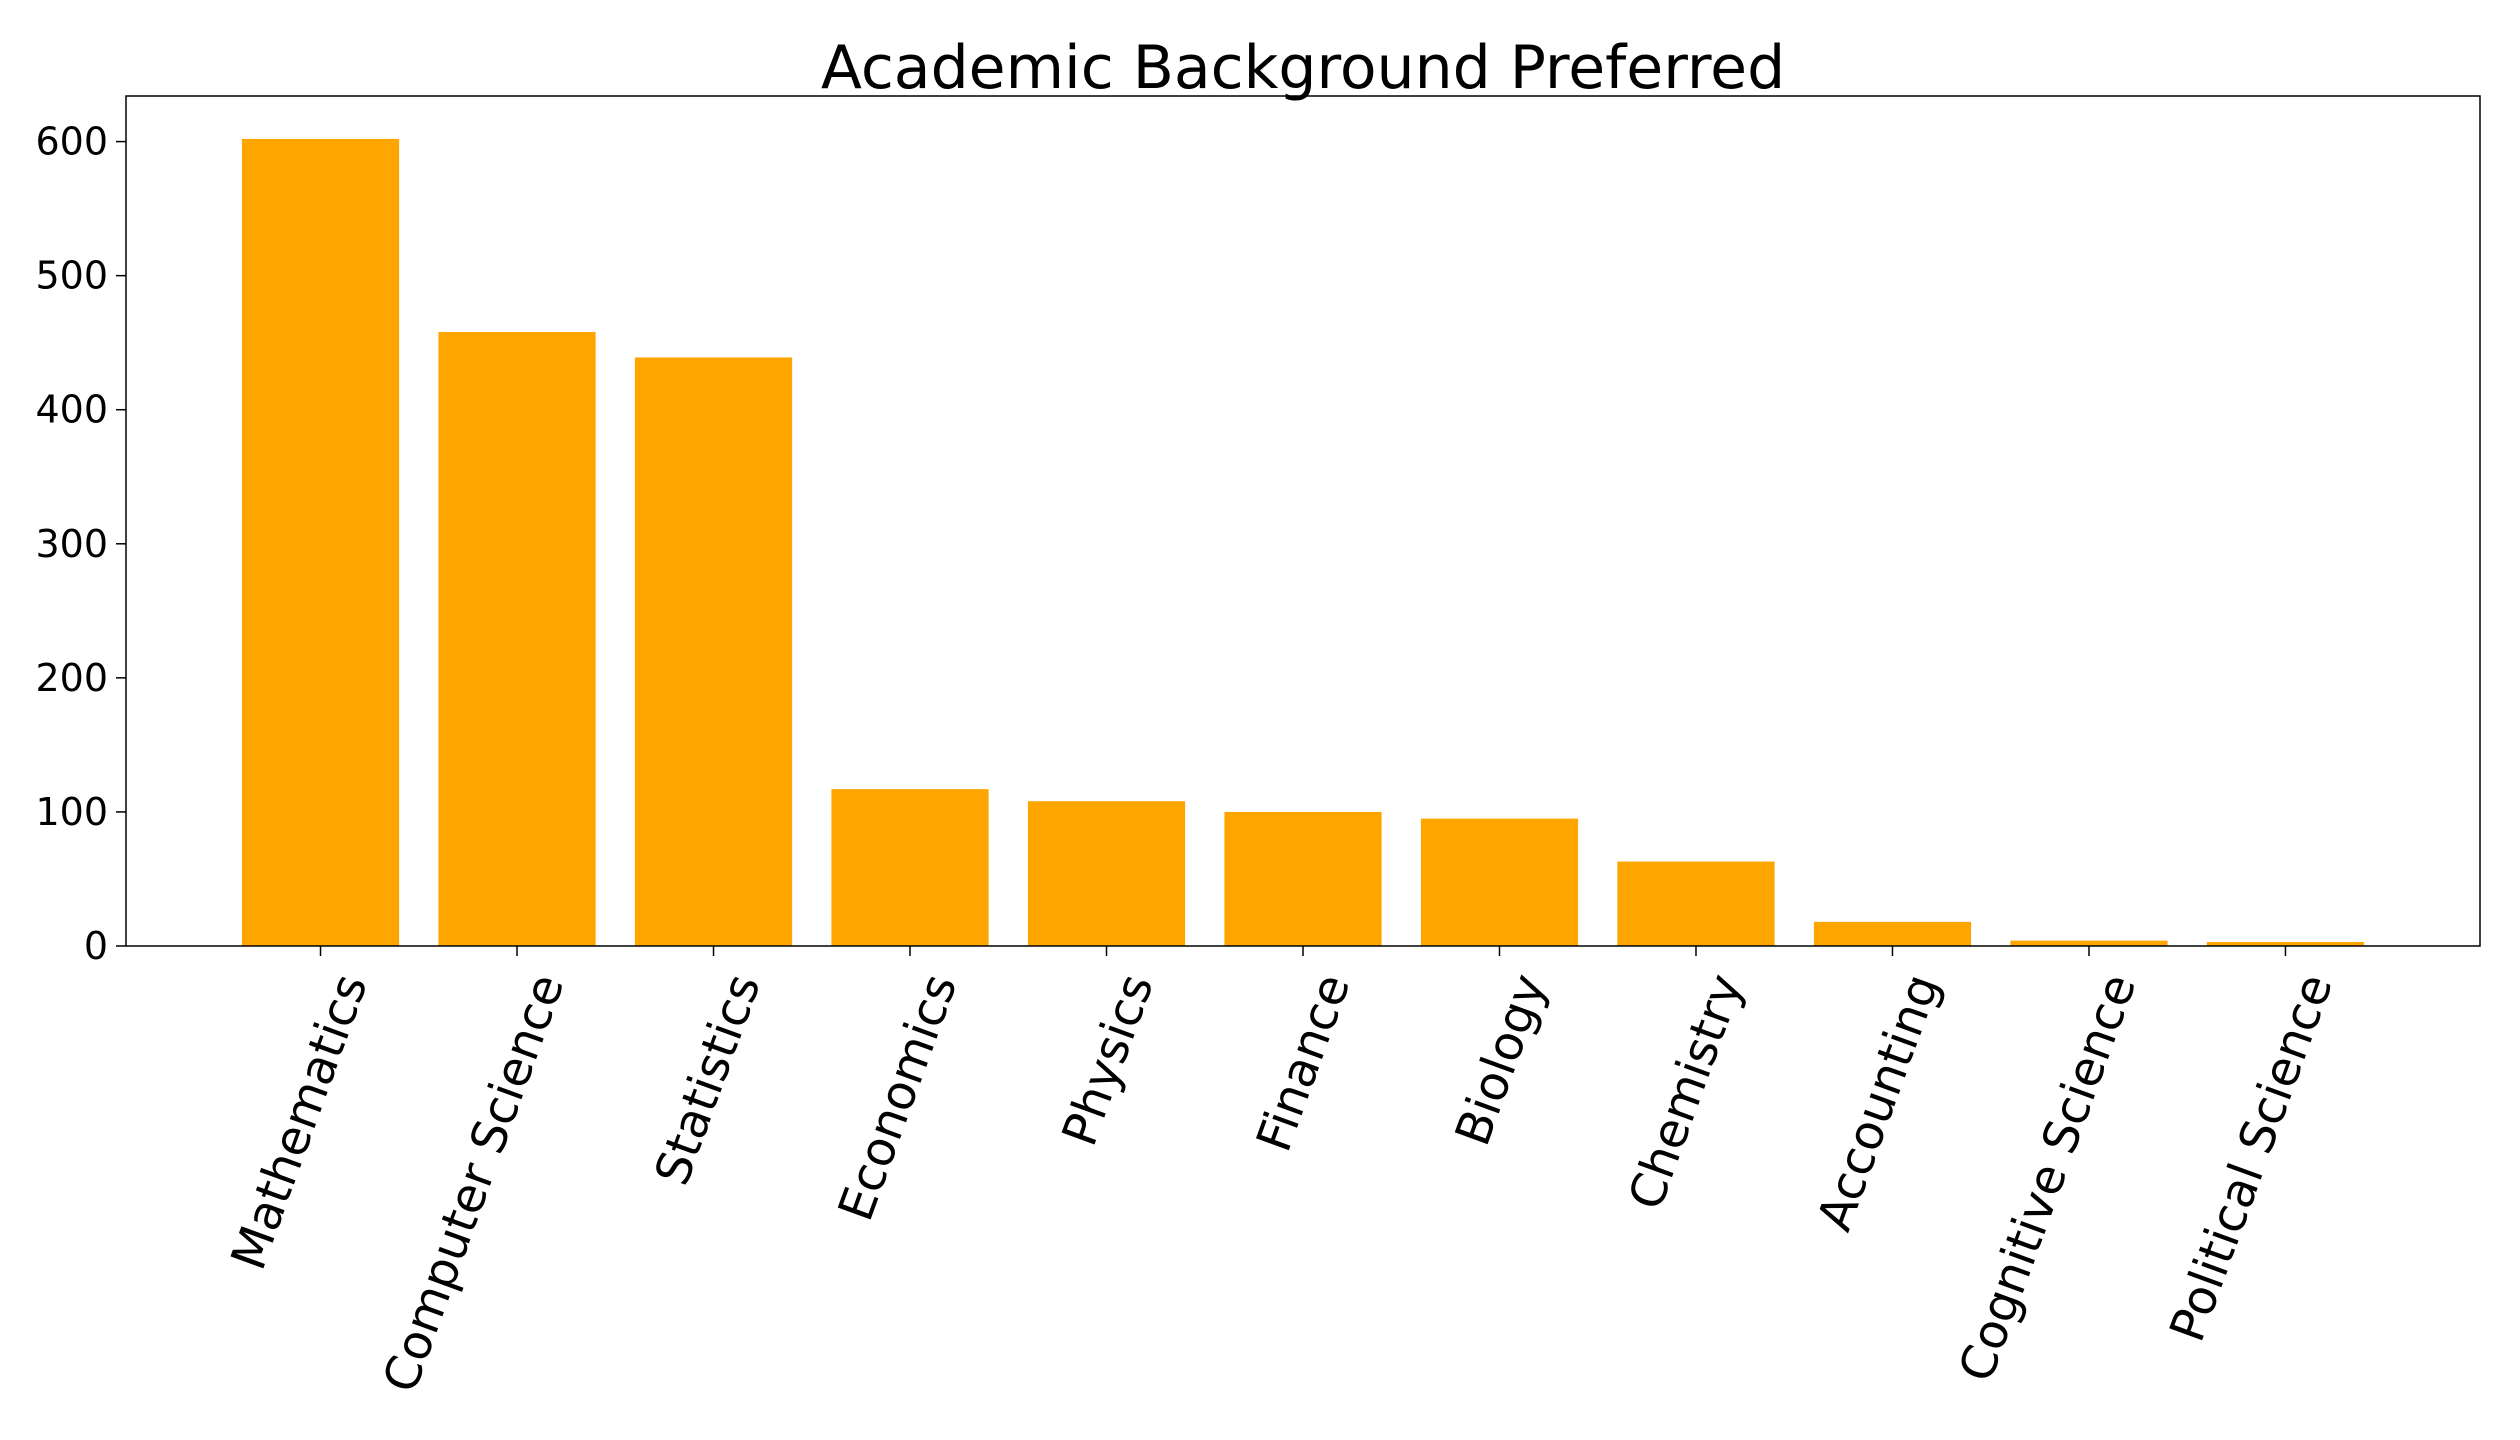  I want to click on bar-economics, so click(910, 867).